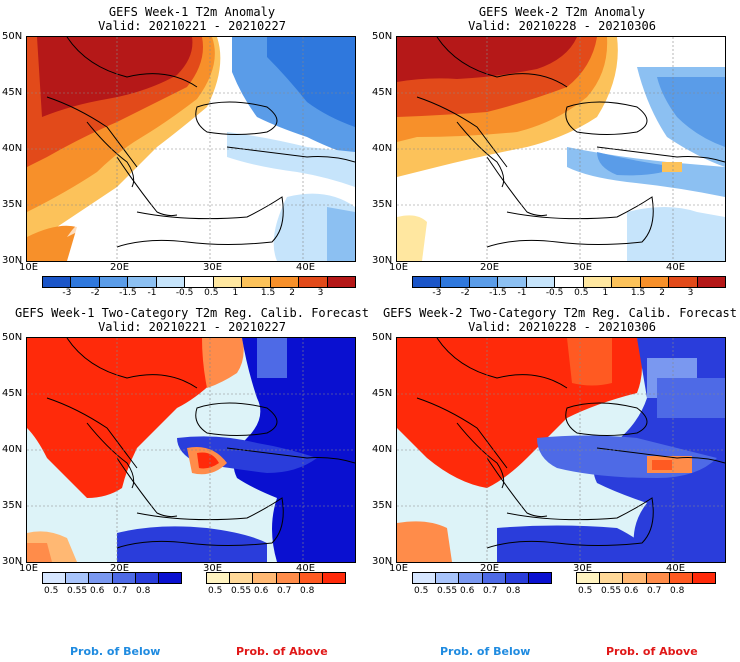  Describe the element at coordinates (562, 327) in the screenshot. I see `panel4-valid: Valid: 20210228 - 20210306` at that location.